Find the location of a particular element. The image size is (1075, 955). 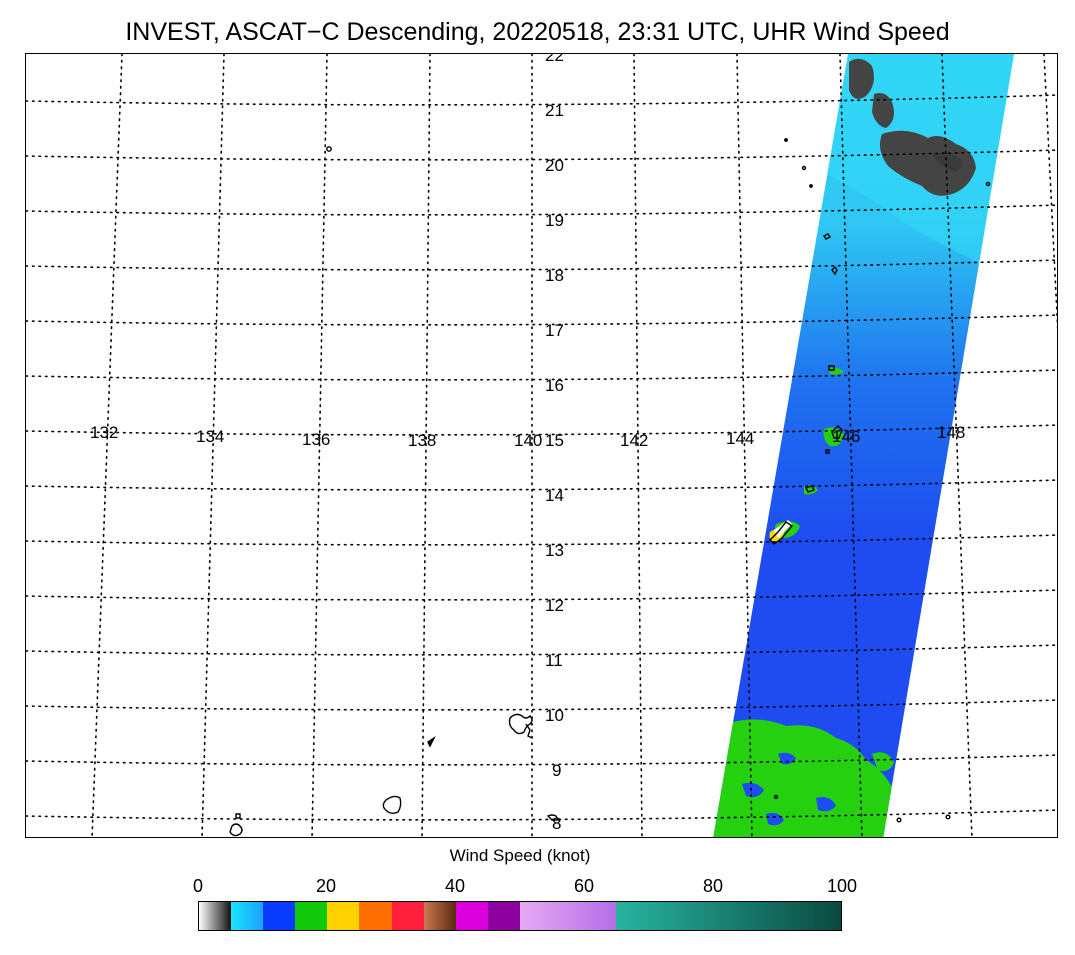

lon-label-132: 132 is located at coordinates (104, 432).